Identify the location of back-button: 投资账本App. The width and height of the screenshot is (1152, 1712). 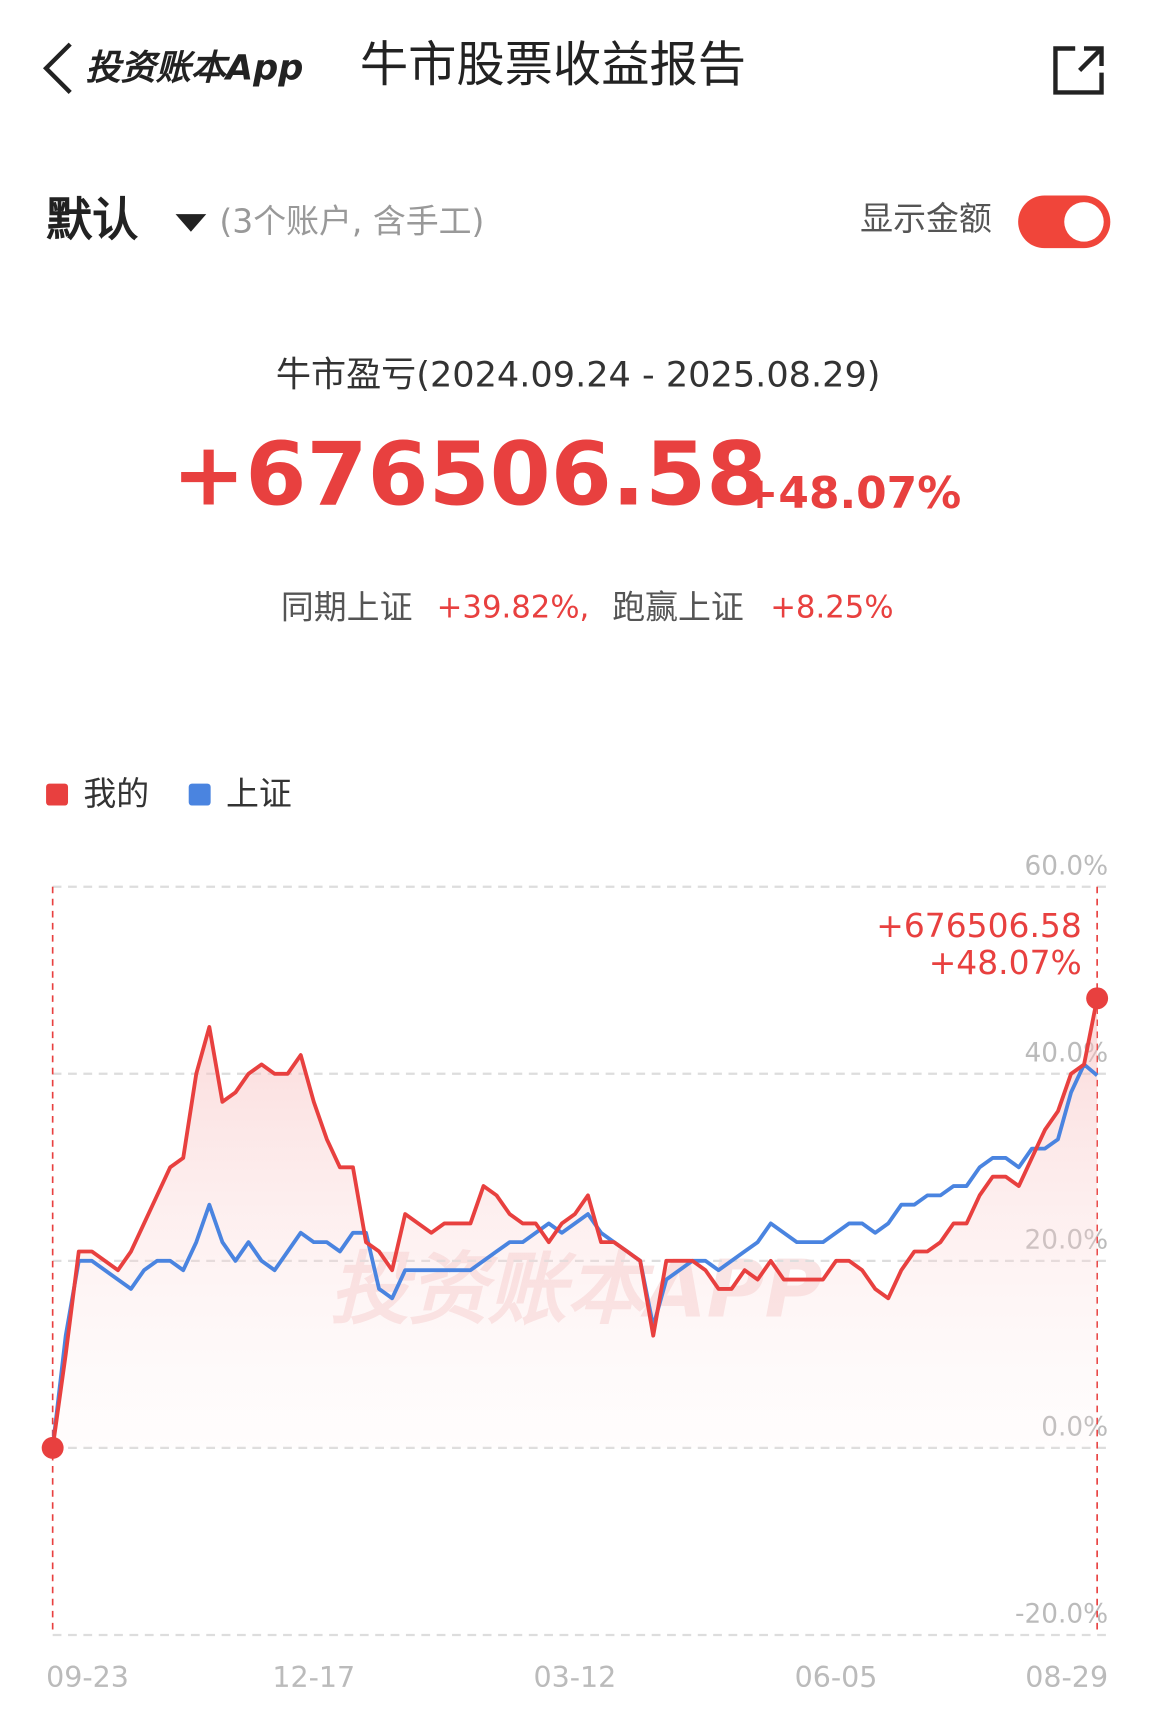
(173, 68).